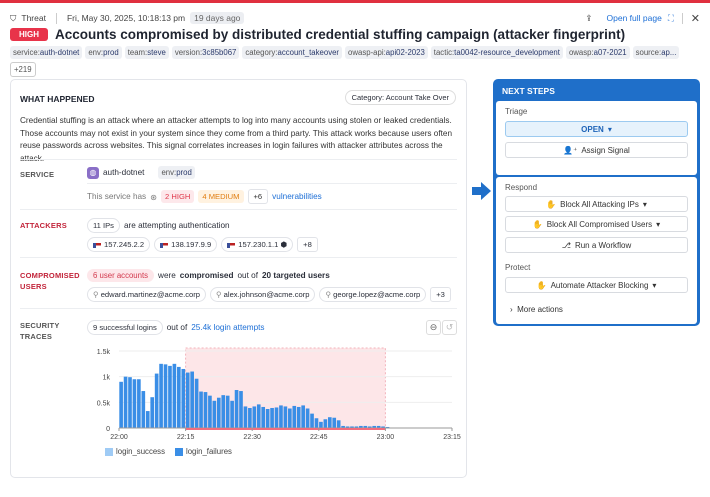  What do you see at coordinates (121, 275) in the screenshot?
I see `compromised-count-chip: 6 user accounts` at bounding box center [121, 275].